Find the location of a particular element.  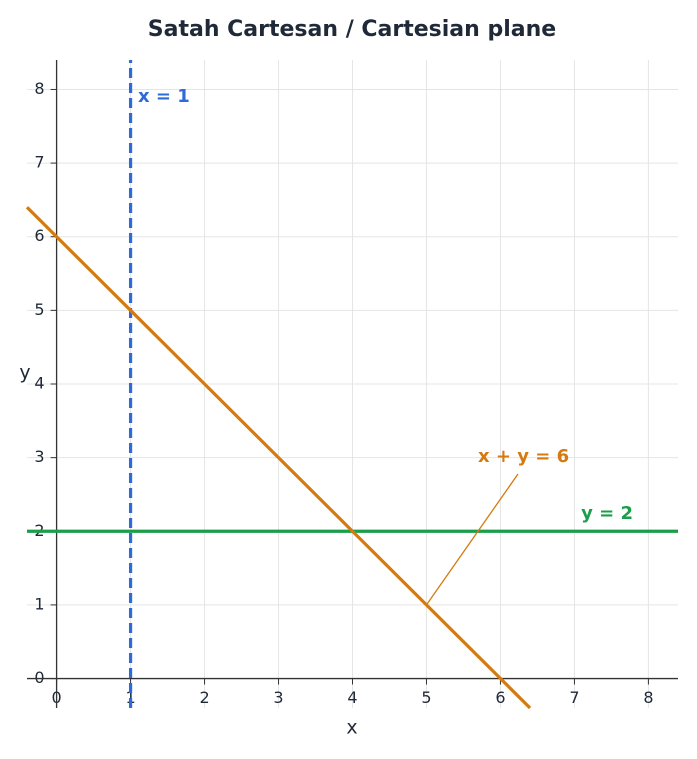

y-tick-label: 3 is located at coordinates (39, 456).